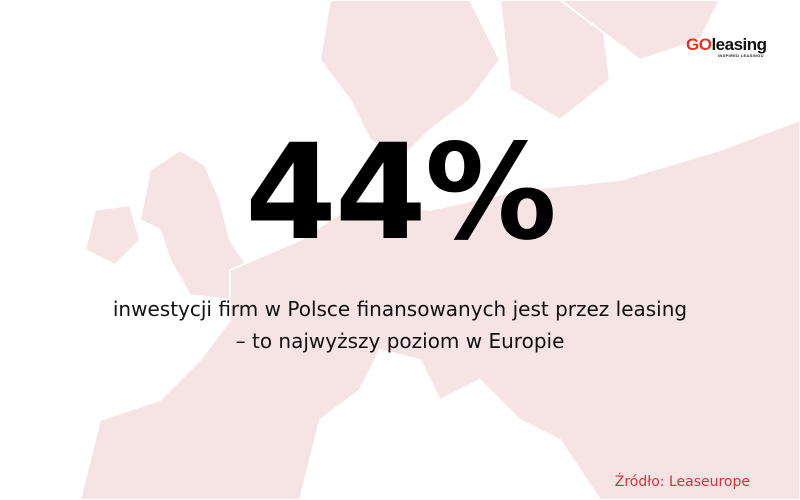  I want to click on scandinavia, so click(410, 81).